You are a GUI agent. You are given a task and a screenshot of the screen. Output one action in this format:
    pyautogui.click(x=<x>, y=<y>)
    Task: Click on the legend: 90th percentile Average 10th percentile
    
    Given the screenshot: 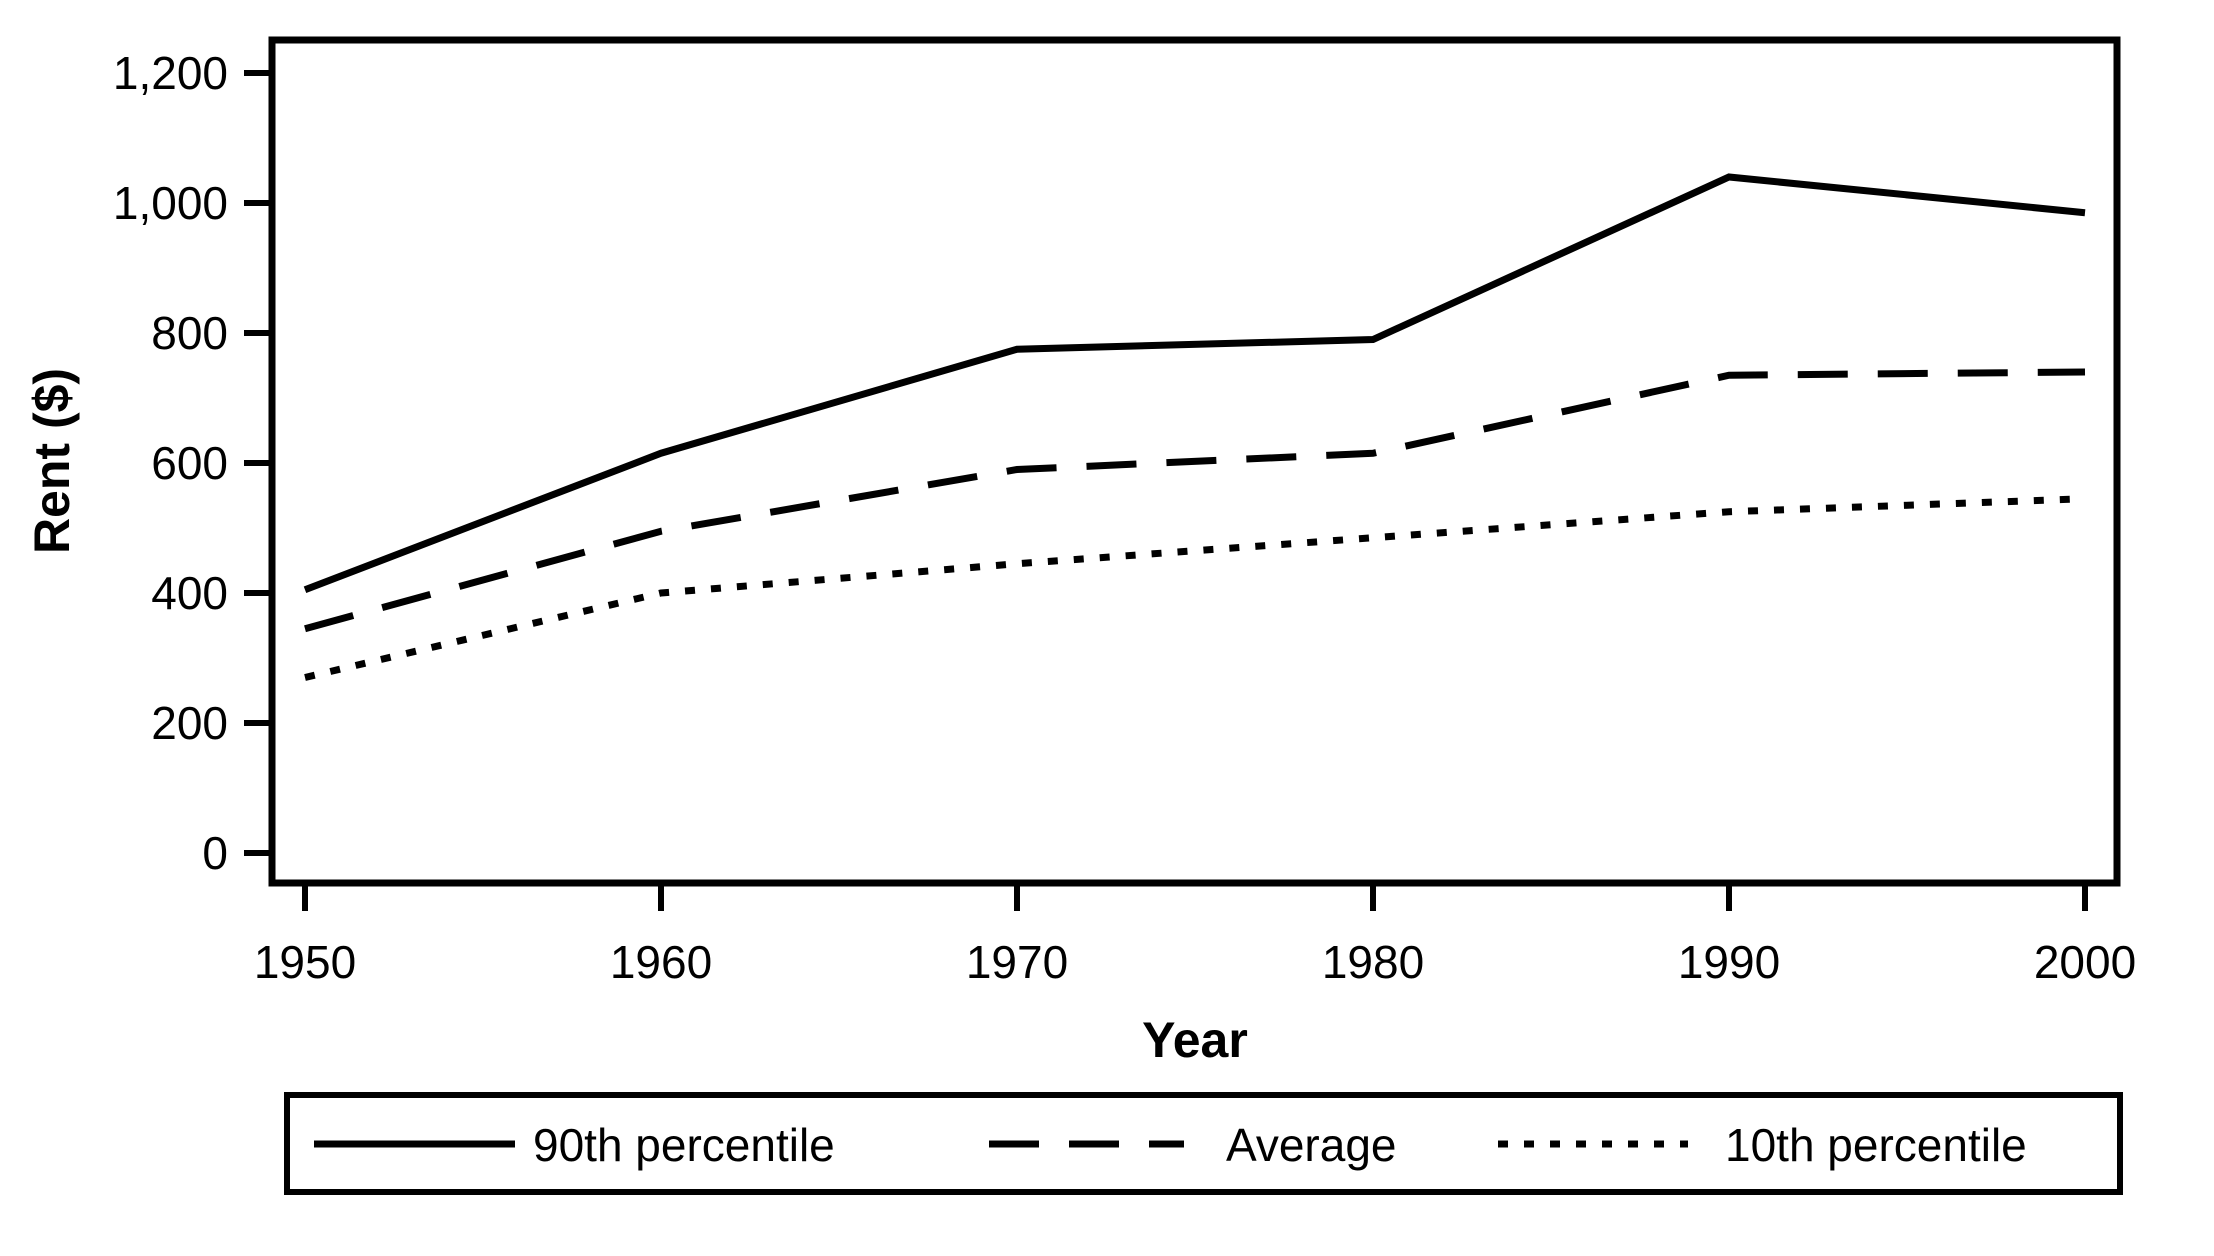 What is the action you would take?
    pyautogui.click(x=1203, y=1143)
    